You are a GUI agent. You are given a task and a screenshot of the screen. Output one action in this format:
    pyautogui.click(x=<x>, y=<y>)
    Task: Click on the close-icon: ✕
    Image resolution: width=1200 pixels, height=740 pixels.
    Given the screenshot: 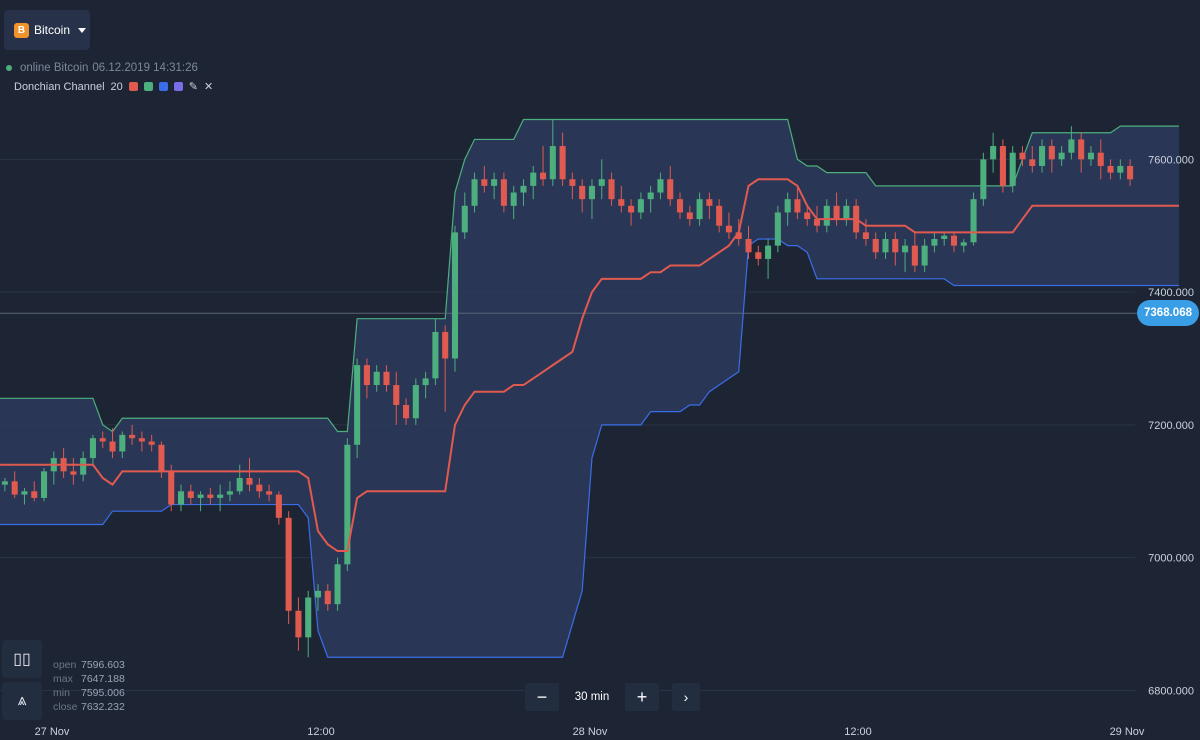 What is the action you would take?
    pyautogui.click(x=208, y=87)
    